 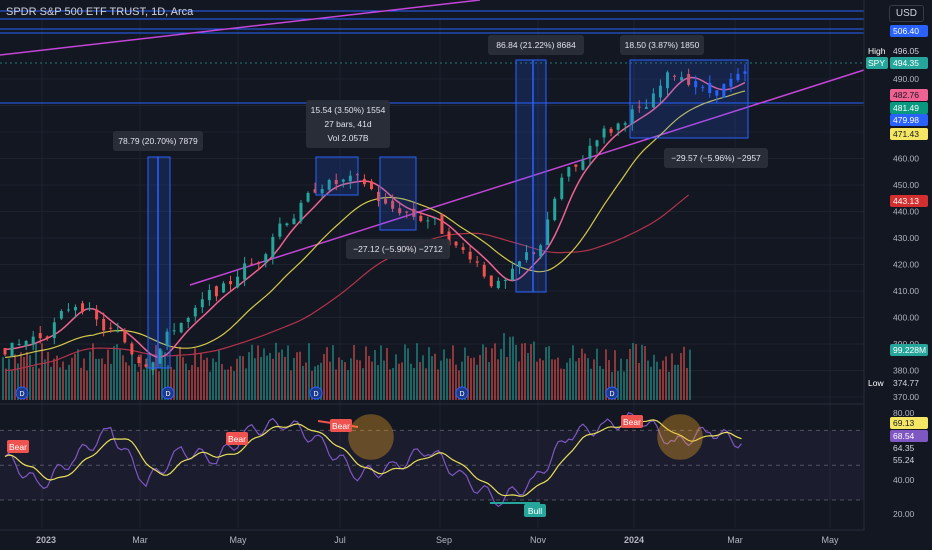 I want to click on price-tick-label: 370.00, so click(x=906, y=397).